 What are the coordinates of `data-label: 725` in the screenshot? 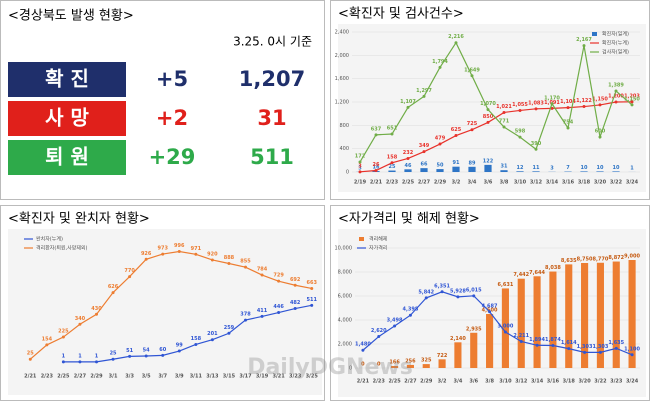 It's located at (472, 124).